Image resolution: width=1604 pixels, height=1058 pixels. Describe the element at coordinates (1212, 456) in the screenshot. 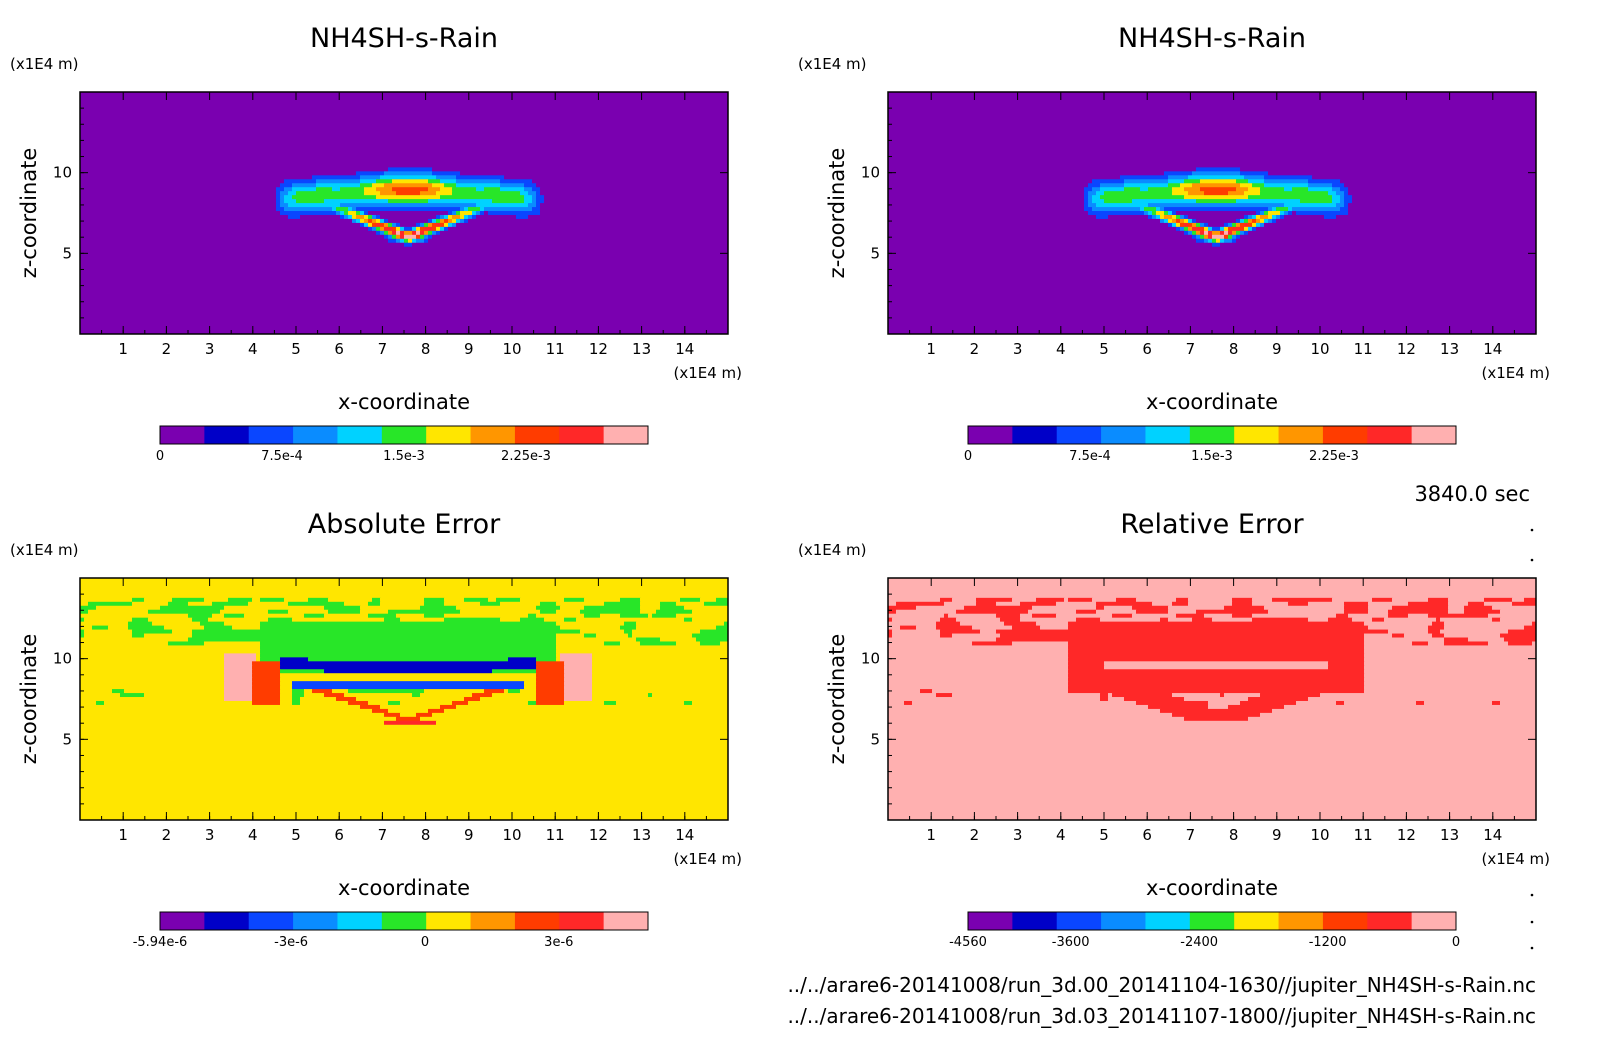

I see `colorbar-tick-label: 1.5e-3` at that location.